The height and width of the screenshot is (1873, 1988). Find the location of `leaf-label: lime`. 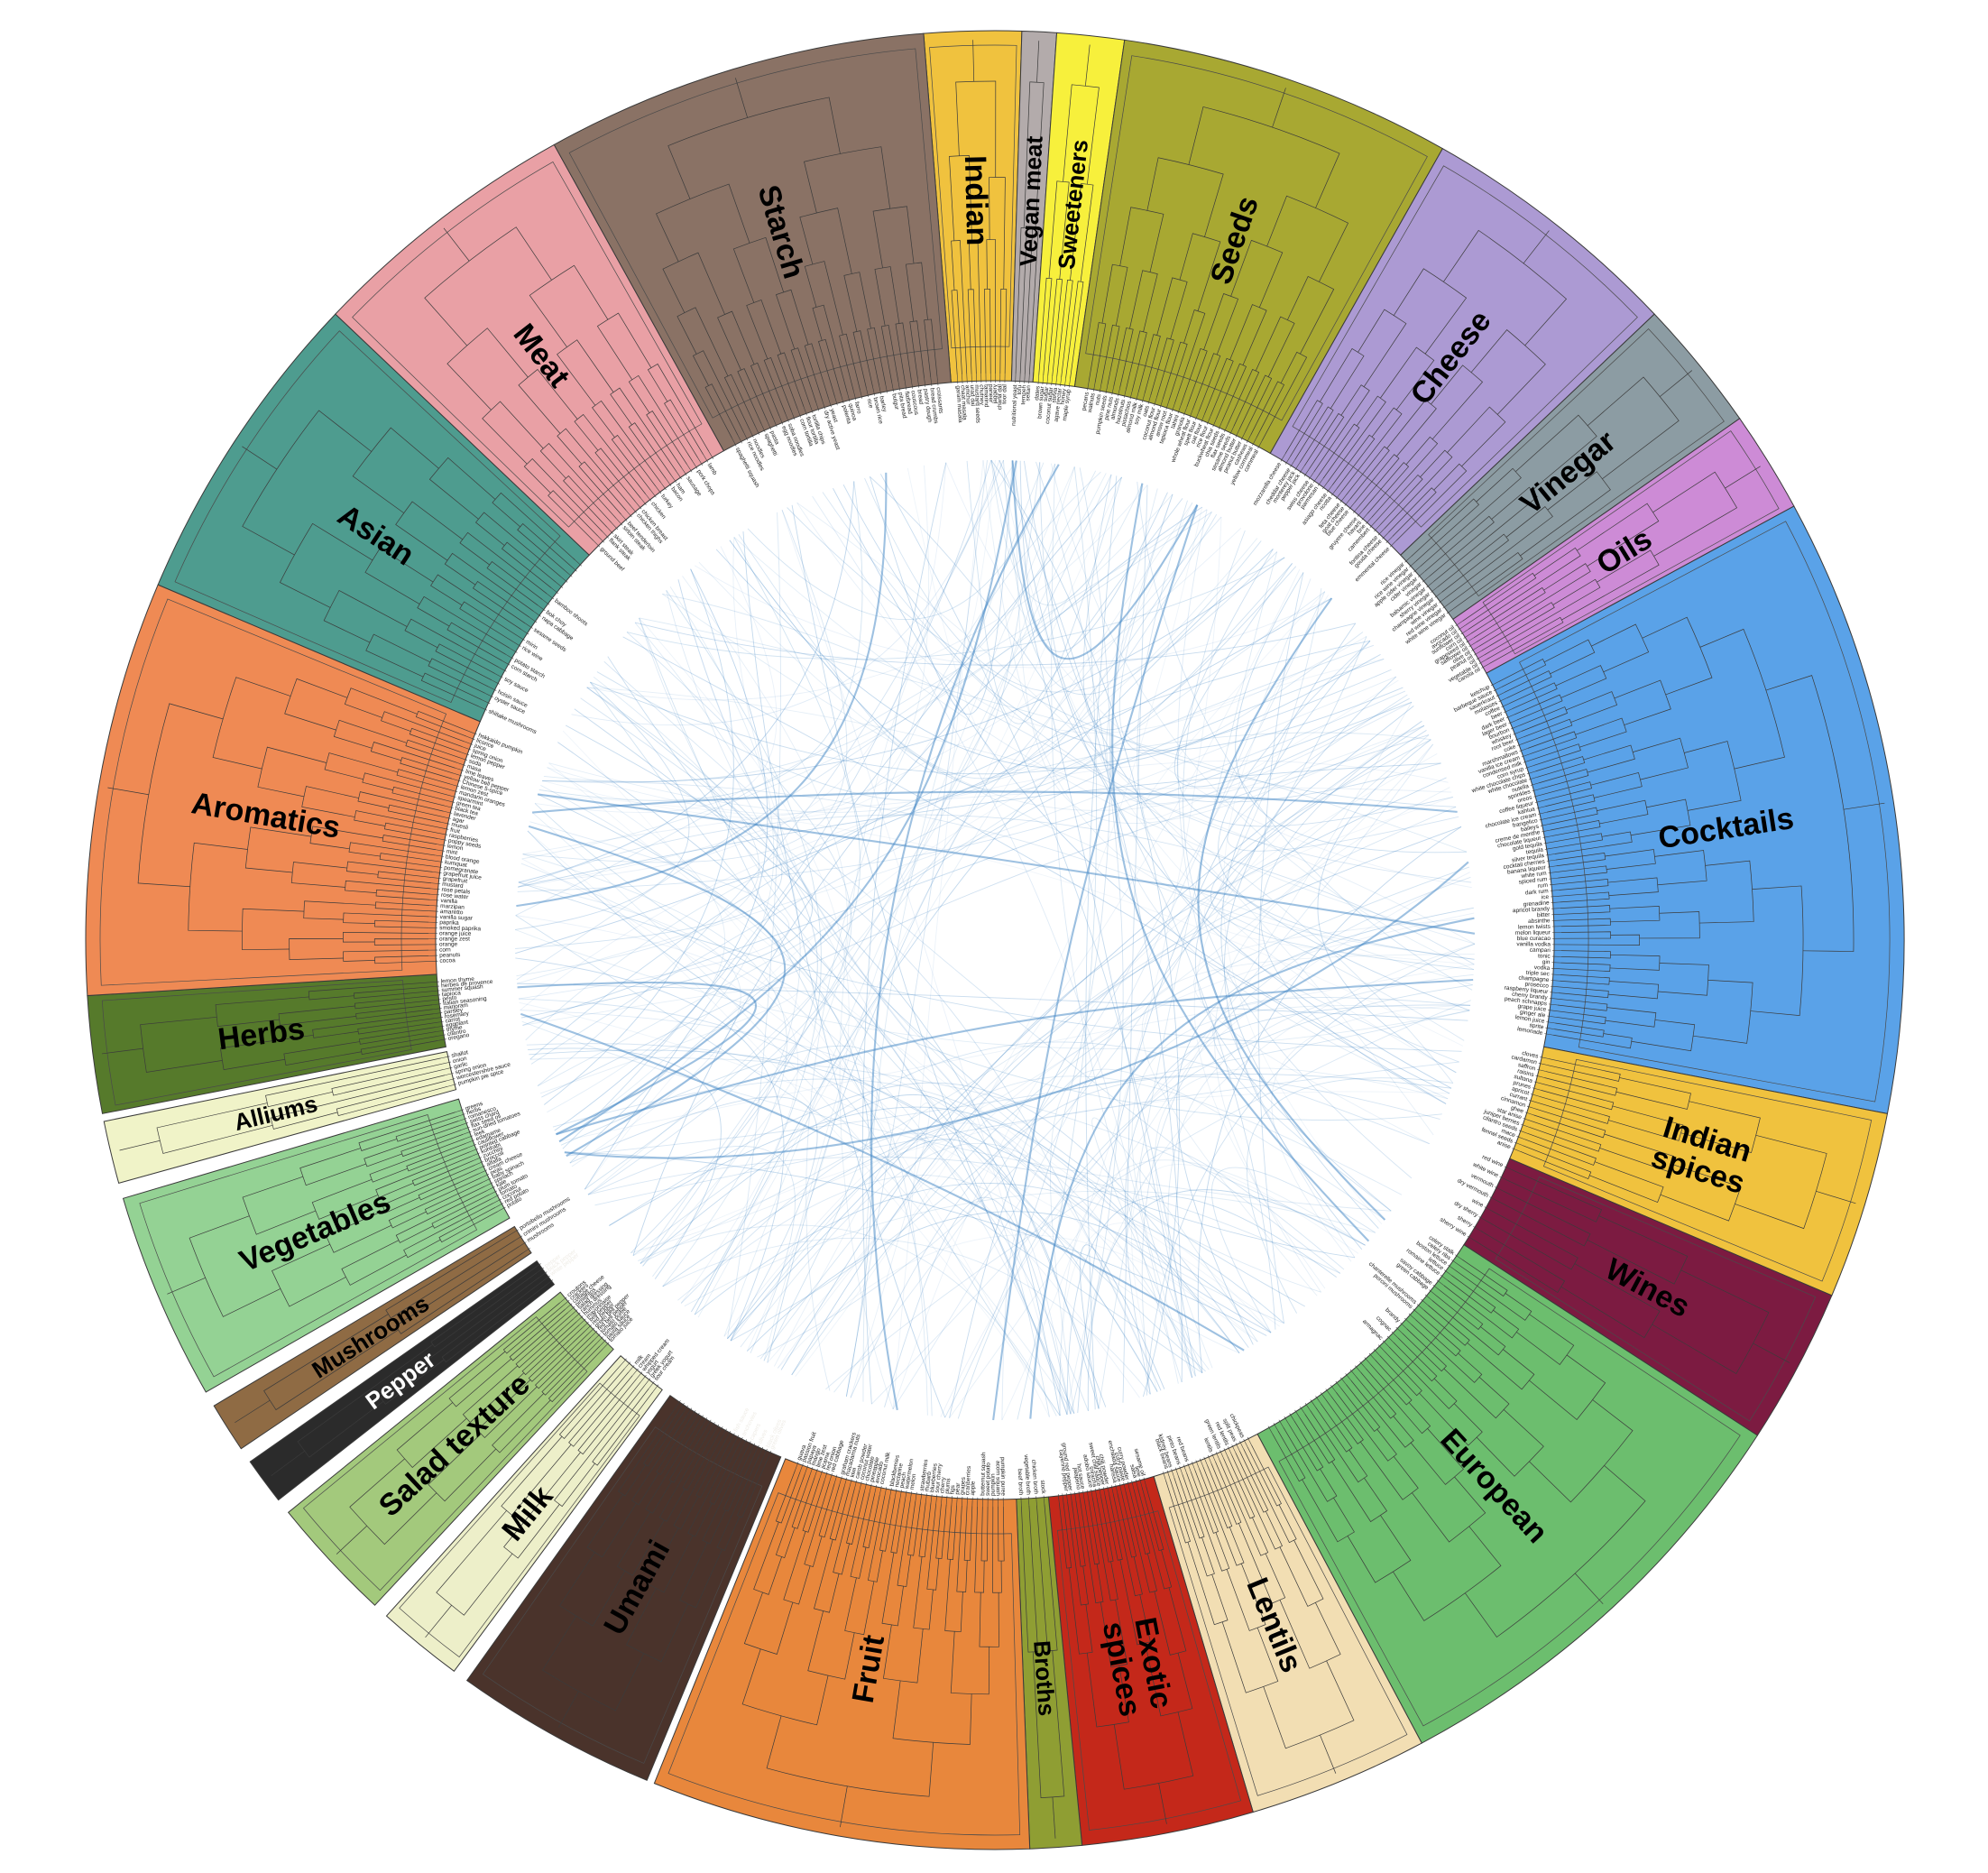

leaf-label: lime is located at coordinates (1137, 1472).